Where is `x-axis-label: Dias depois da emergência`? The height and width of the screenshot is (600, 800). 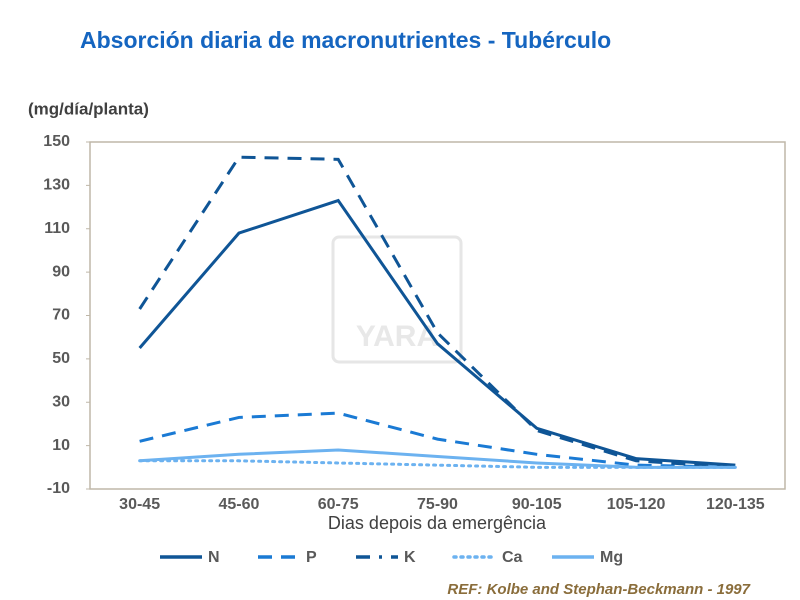 x-axis-label: Dias depois da emergência is located at coordinates (437, 523).